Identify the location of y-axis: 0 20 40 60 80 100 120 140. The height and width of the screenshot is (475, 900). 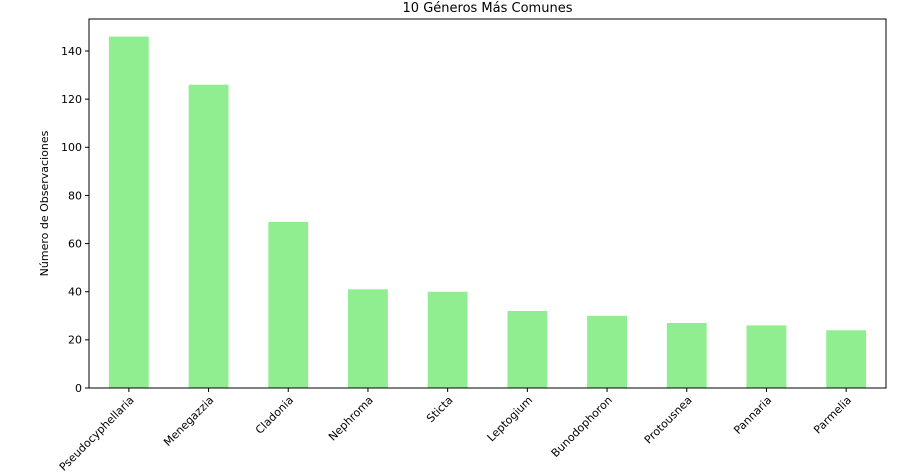
(75, 220).